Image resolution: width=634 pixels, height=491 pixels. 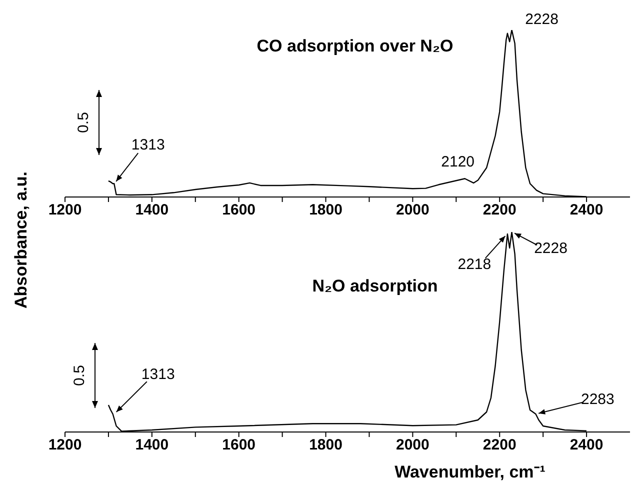 What do you see at coordinates (355, 46) in the screenshot?
I see `chart-title: CO adsorption over N₂O` at bounding box center [355, 46].